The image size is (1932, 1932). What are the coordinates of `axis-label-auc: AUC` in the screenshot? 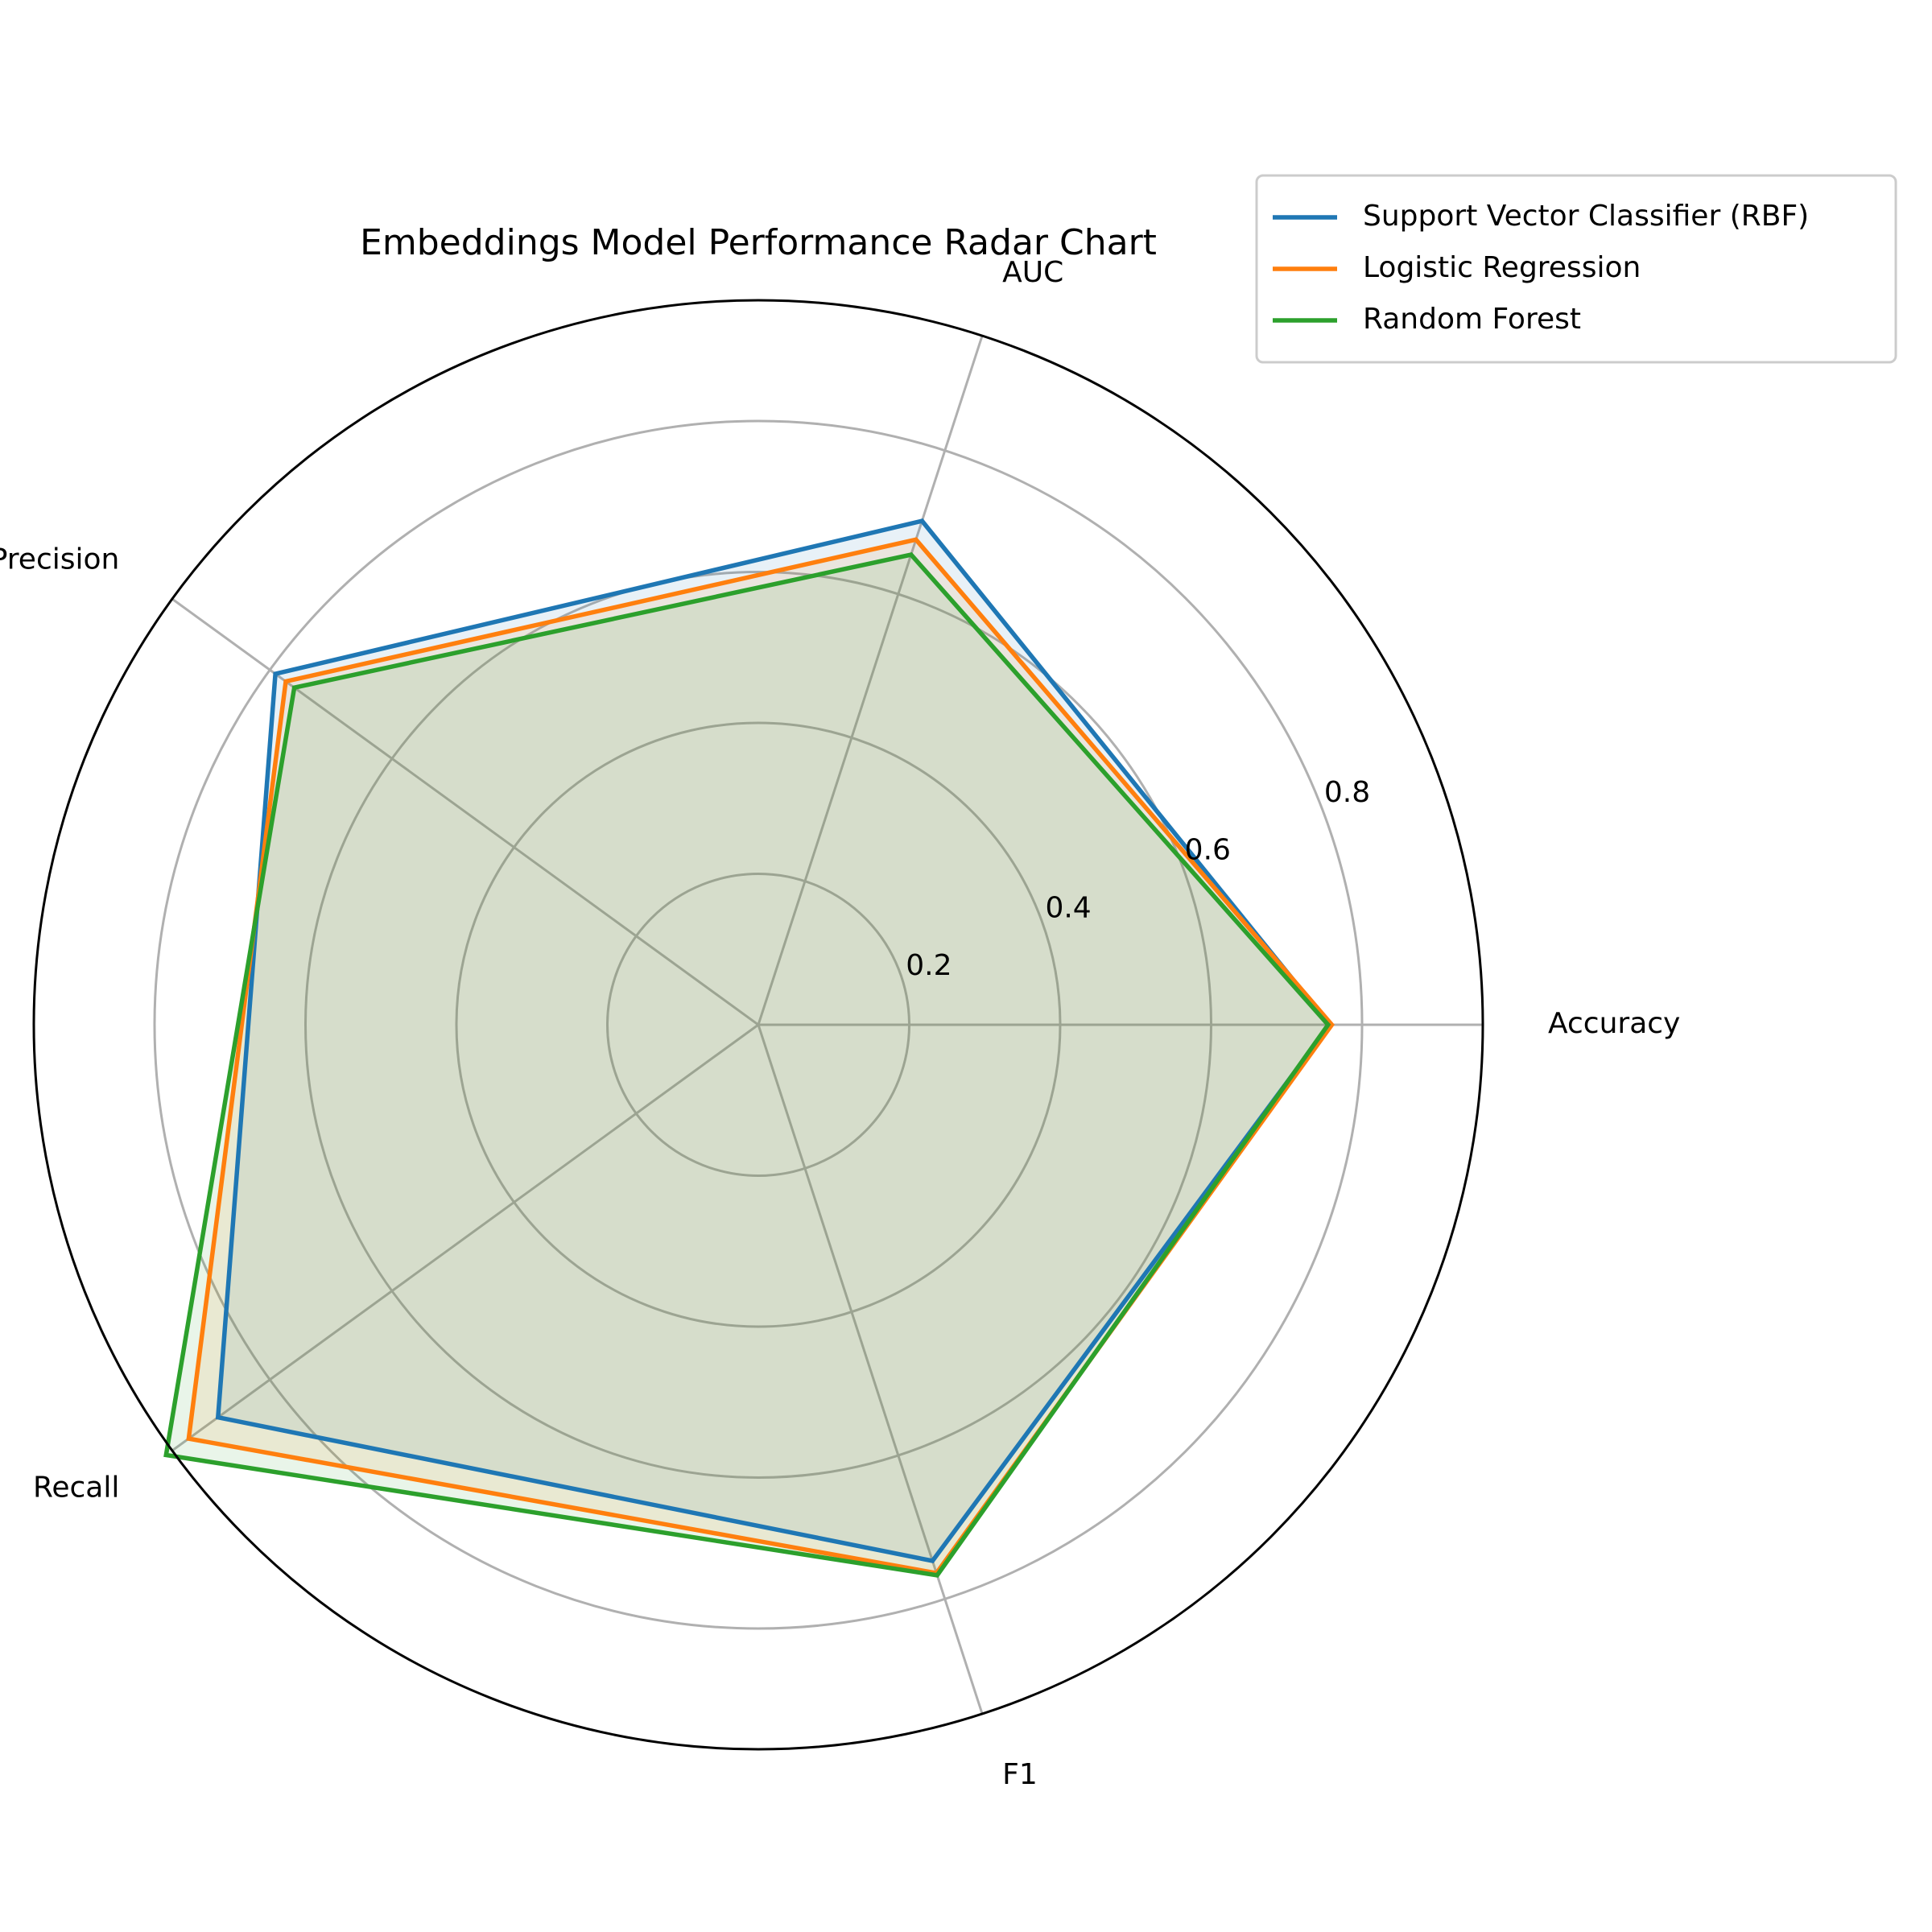 It's located at (1032, 272).